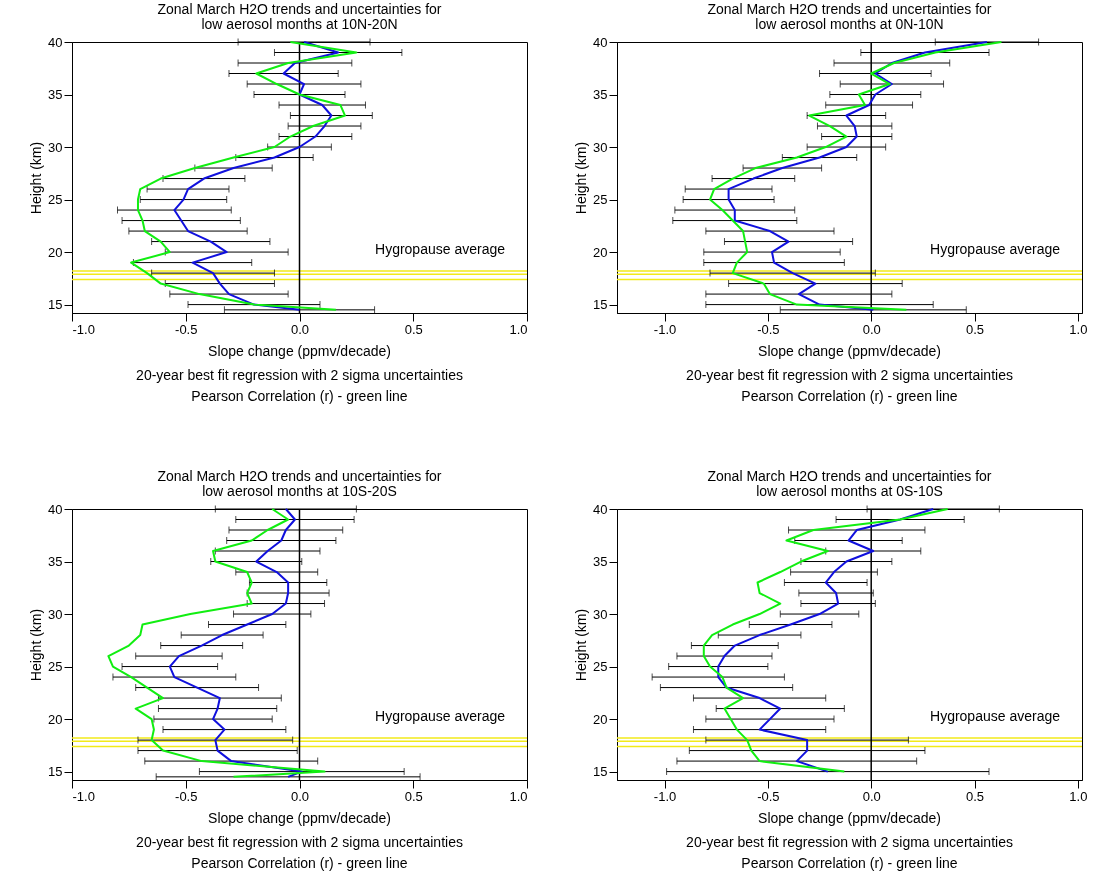 The height and width of the screenshot is (877, 1102). I want to click on chart-subtitle: low aerosol months at 0N-10N, so click(849, 24).